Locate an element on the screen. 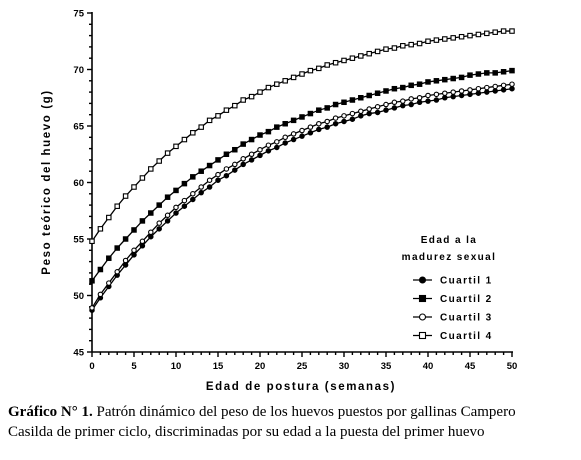  legend-label: Cuartil 4 is located at coordinates (466, 336).